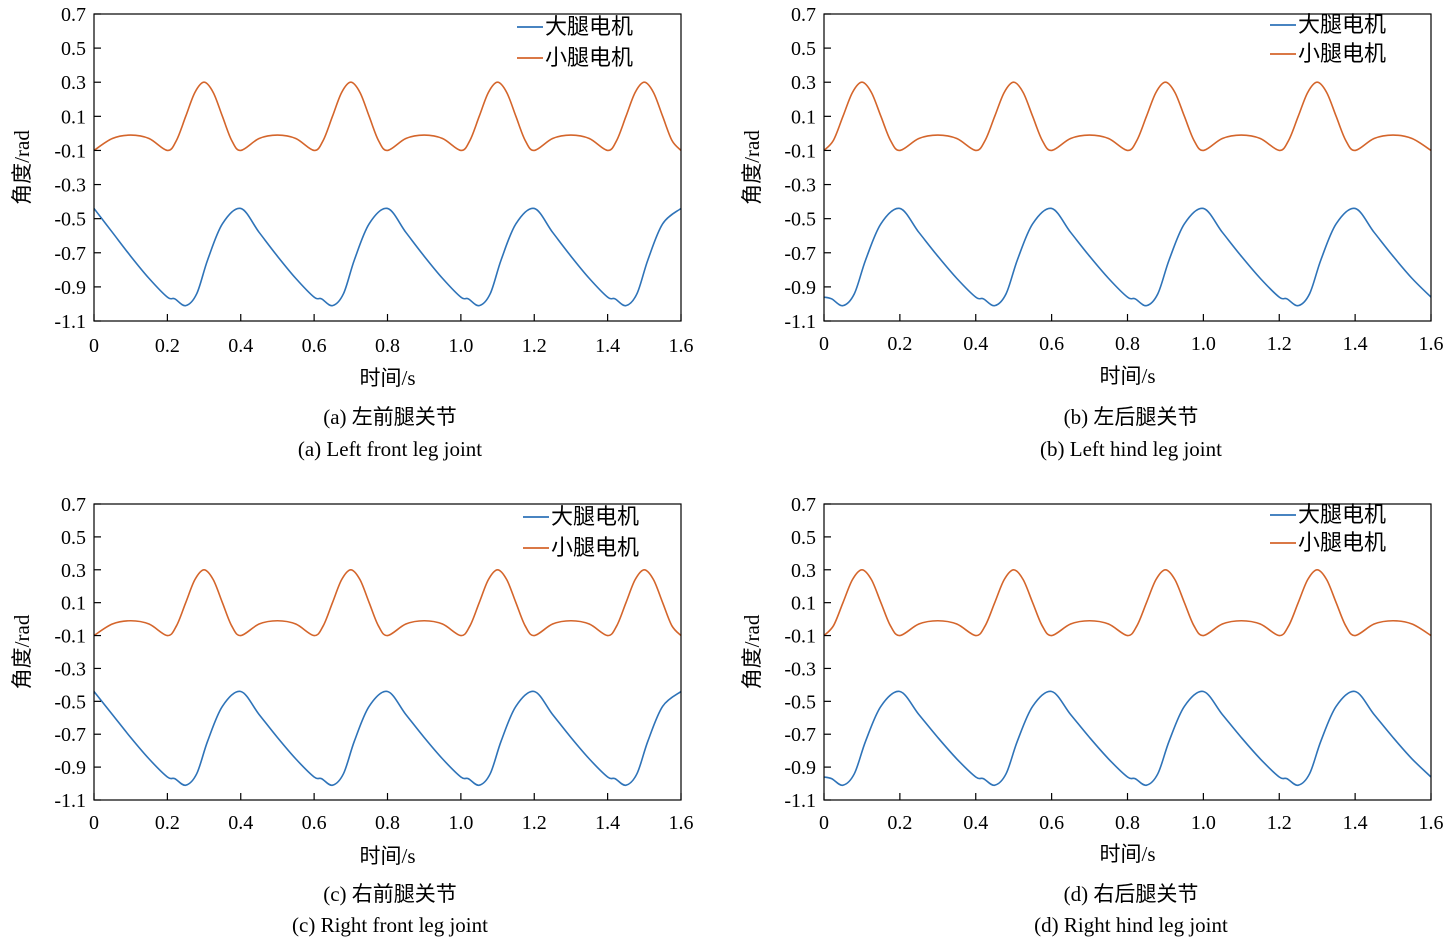  What do you see at coordinates (390, 894) in the screenshot?
I see `caption-chinese: (c) 右前腿关节` at bounding box center [390, 894].